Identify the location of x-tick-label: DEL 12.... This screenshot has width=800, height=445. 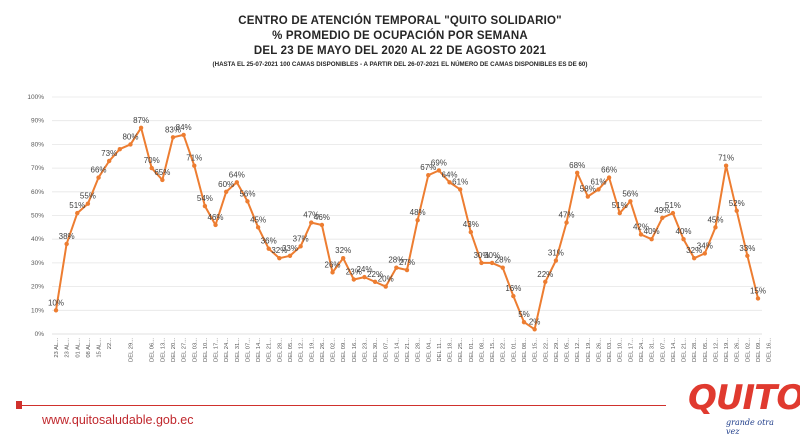
(578, 350).